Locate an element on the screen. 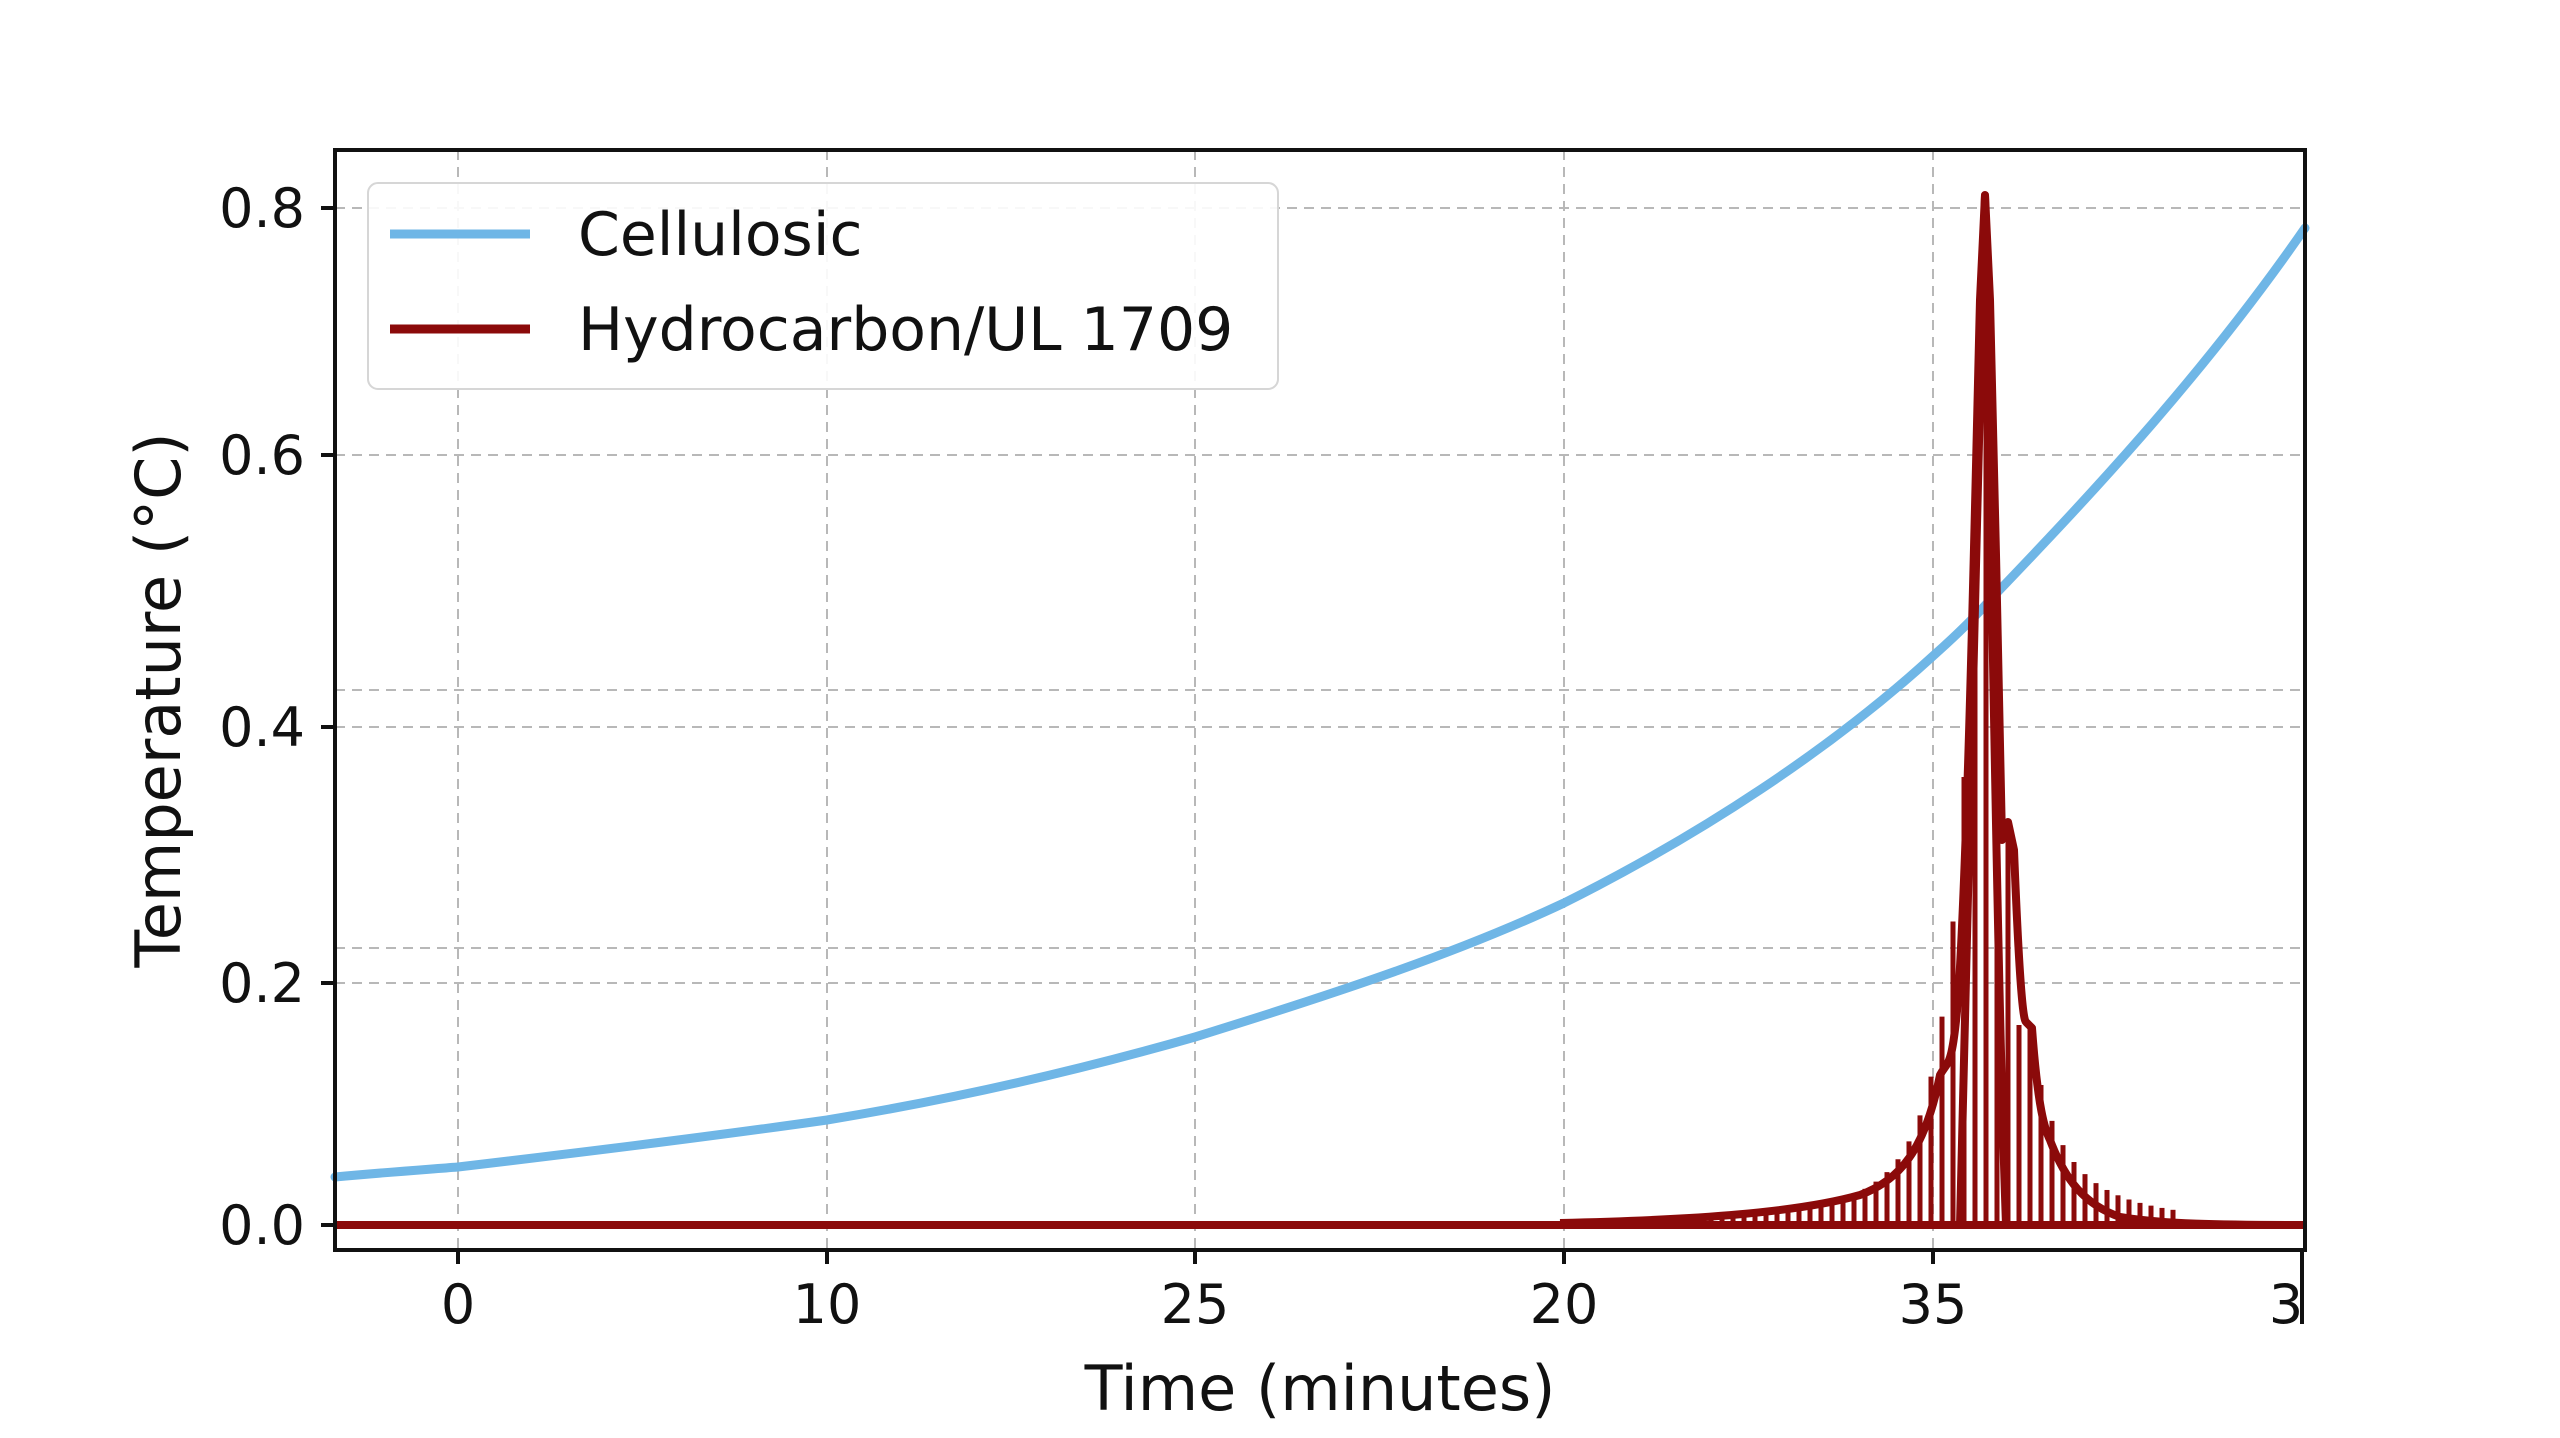 This screenshot has width=2560, height=1438. y-tick-label: 0.4 is located at coordinates (262, 727).